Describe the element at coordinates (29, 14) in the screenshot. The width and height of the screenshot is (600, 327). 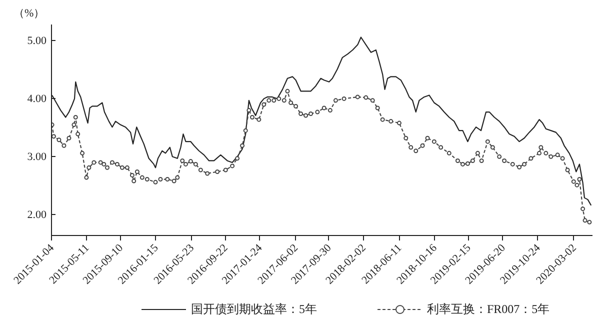
I see `y-axis-title: （%）` at that location.